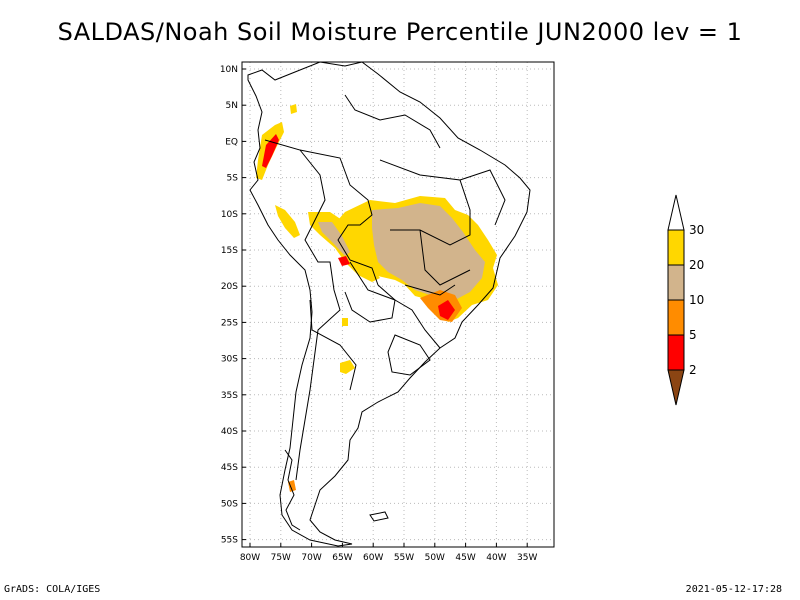  What do you see at coordinates (229, 215) in the screenshot?
I see `latitude-label: 10S` at bounding box center [229, 215].